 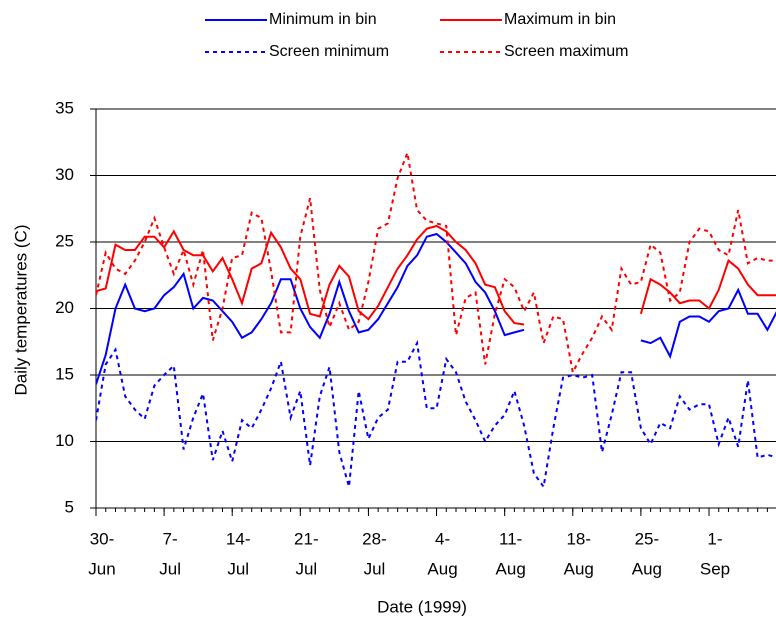 What do you see at coordinates (647, 538) in the screenshot?
I see `x-tick-label: 25-` at bounding box center [647, 538].